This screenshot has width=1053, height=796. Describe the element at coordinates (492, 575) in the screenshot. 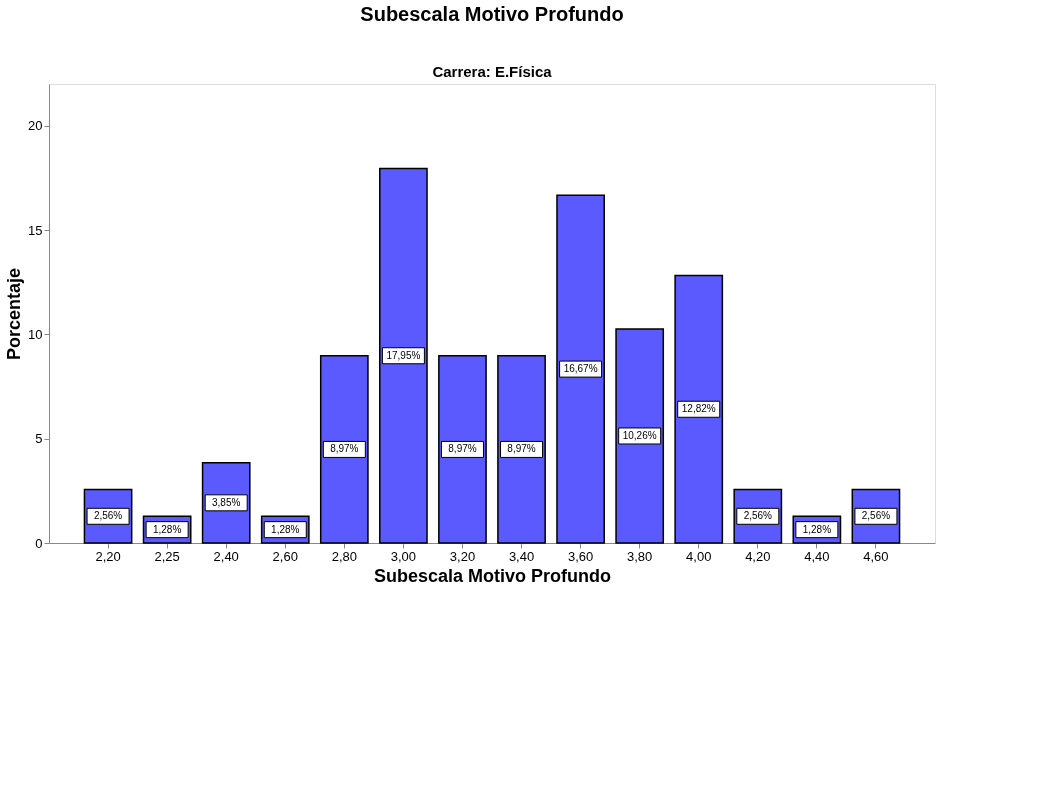

I see `x-axis-title: Subescala Motivo Profundo` at that location.